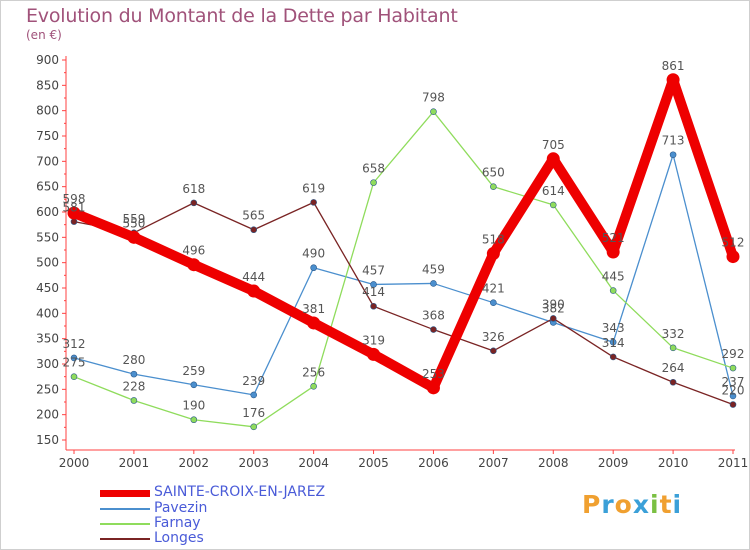  What do you see at coordinates (133, 223) in the screenshot?
I see `data-label: 550` at bounding box center [133, 223].